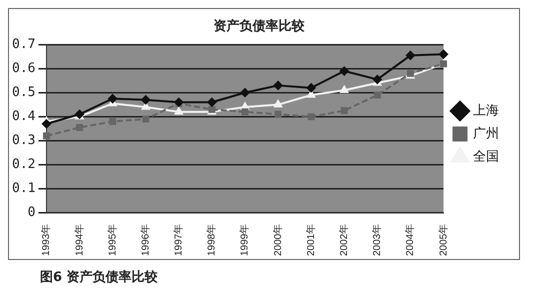  I want to click on y-tick-label: 0.1, so click(24, 188).